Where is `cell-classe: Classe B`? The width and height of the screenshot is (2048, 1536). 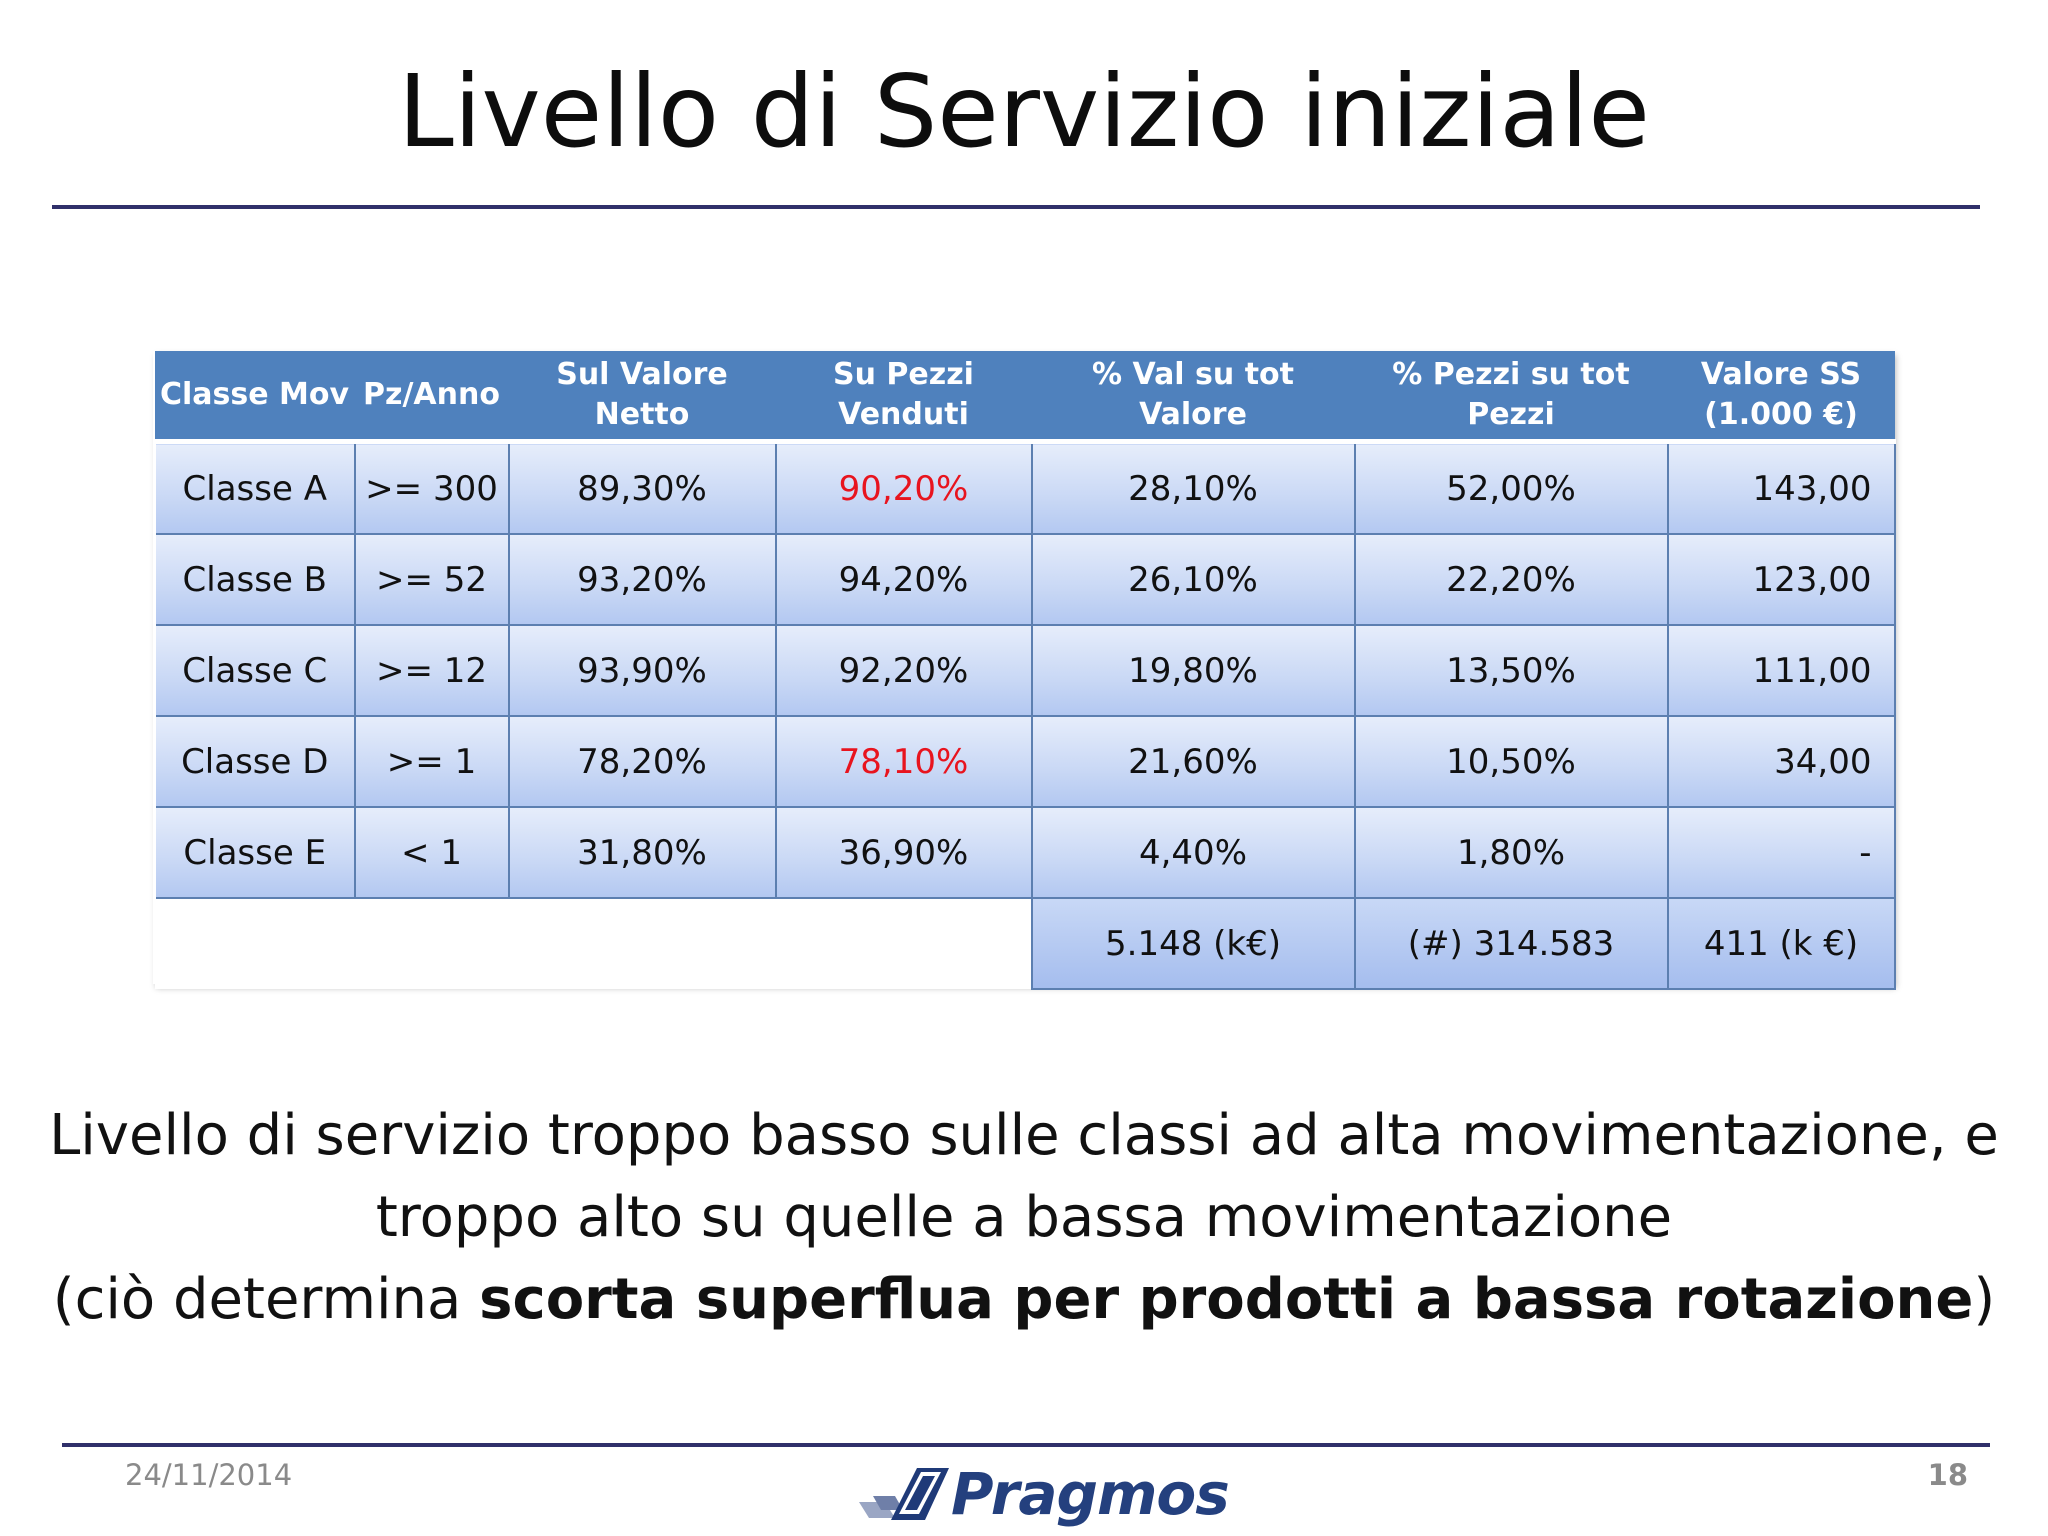
cell-classe: Classe B is located at coordinates (254, 579).